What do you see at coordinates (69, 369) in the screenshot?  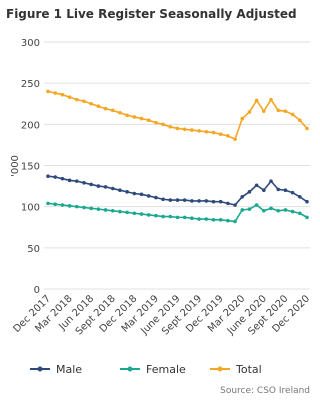 I see `legend-label: Male` at bounding box center [69, 369].